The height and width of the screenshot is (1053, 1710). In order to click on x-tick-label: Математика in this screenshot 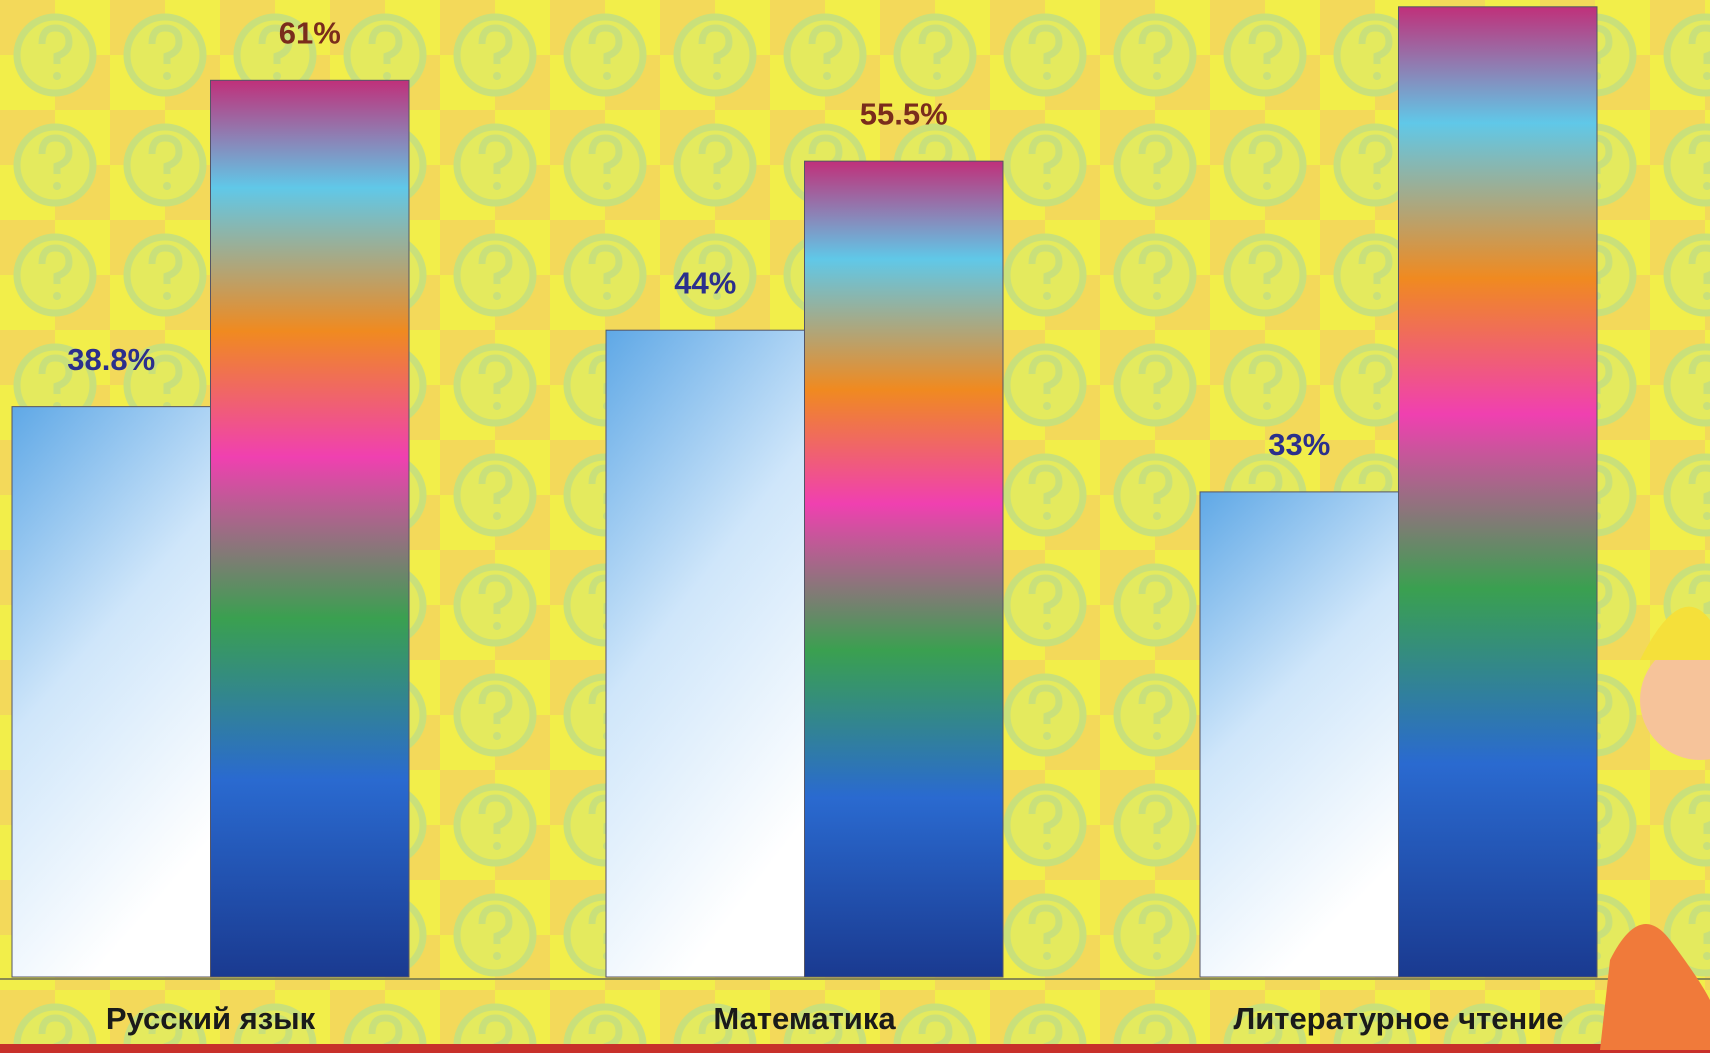, I will do `click(804, 1018)`.